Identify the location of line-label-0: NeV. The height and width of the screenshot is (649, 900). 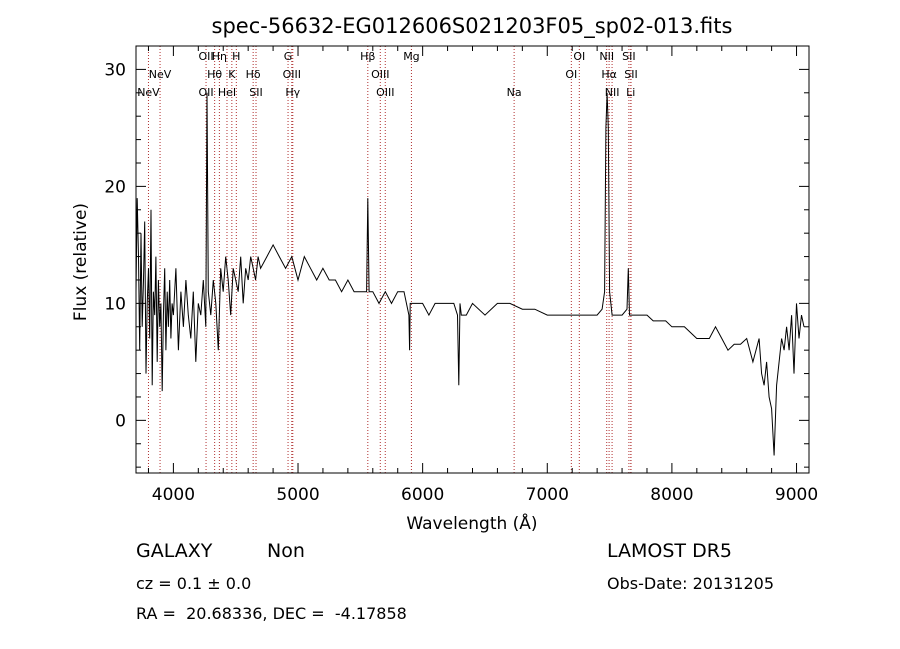
(148, 92).